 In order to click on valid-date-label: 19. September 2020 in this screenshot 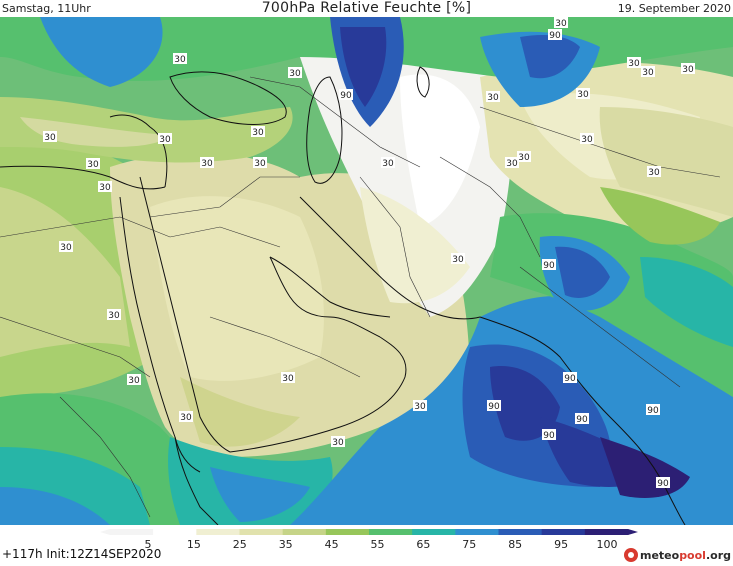, I will do `click(674, 8)`.